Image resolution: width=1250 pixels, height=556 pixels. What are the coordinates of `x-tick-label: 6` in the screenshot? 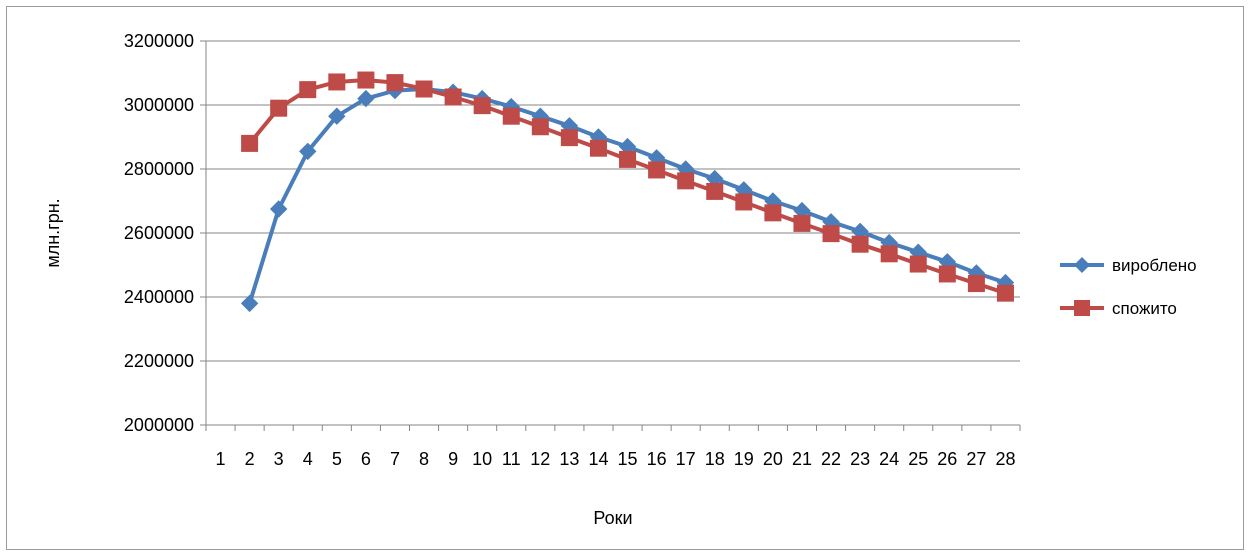 It's located at (366, 459).